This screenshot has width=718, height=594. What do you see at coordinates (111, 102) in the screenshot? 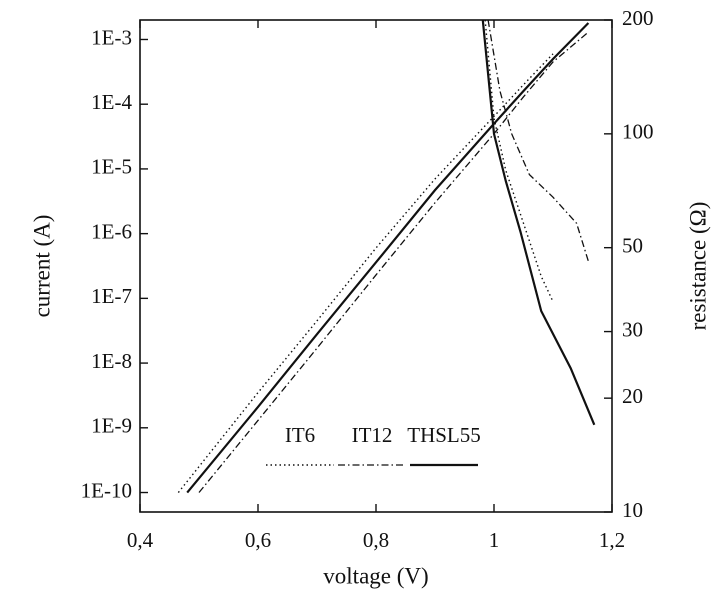
I see `y-tick-label: 1E-4` at bounding box center [111, 102].